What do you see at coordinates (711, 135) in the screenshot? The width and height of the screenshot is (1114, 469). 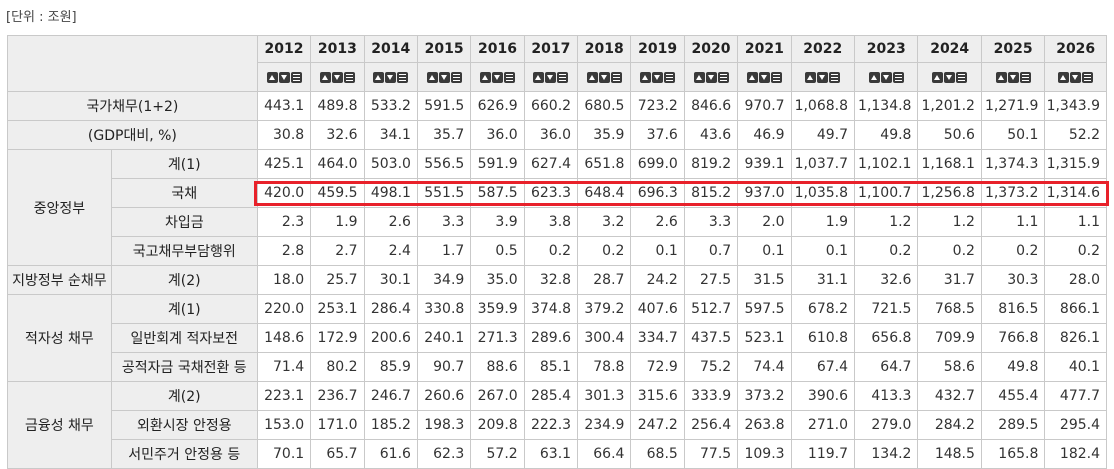 I see `value-cell: 43.6` at bounding box center [711, 135].